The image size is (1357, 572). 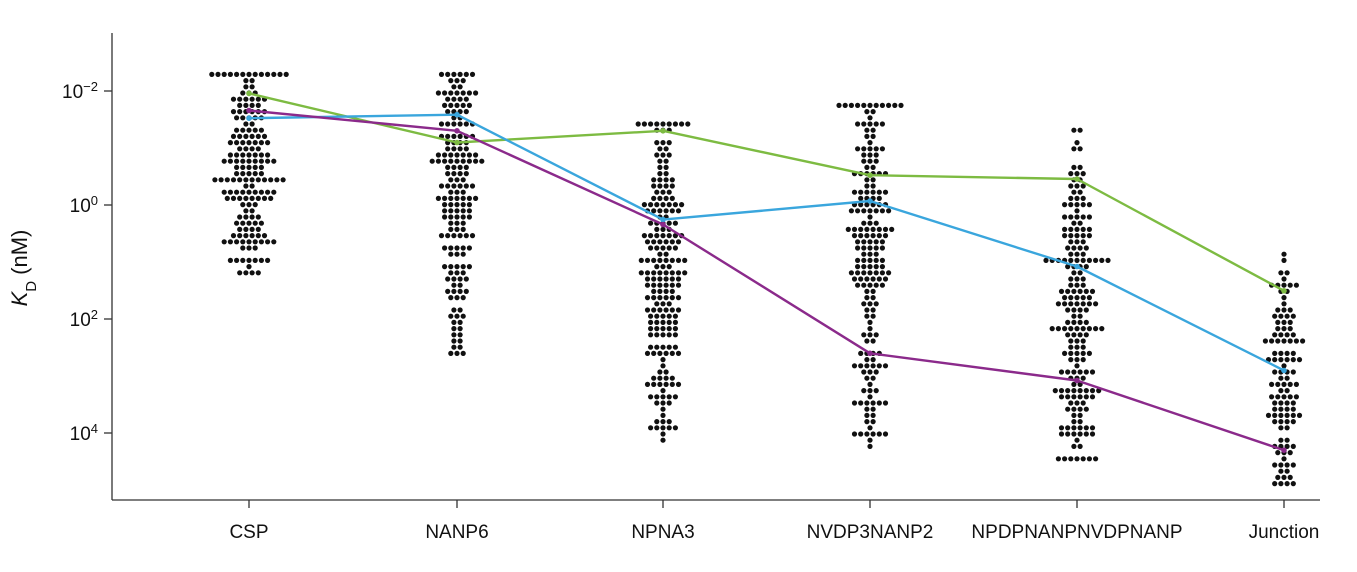 I want to click on series-marker-blue, so click(x=457, y=114).